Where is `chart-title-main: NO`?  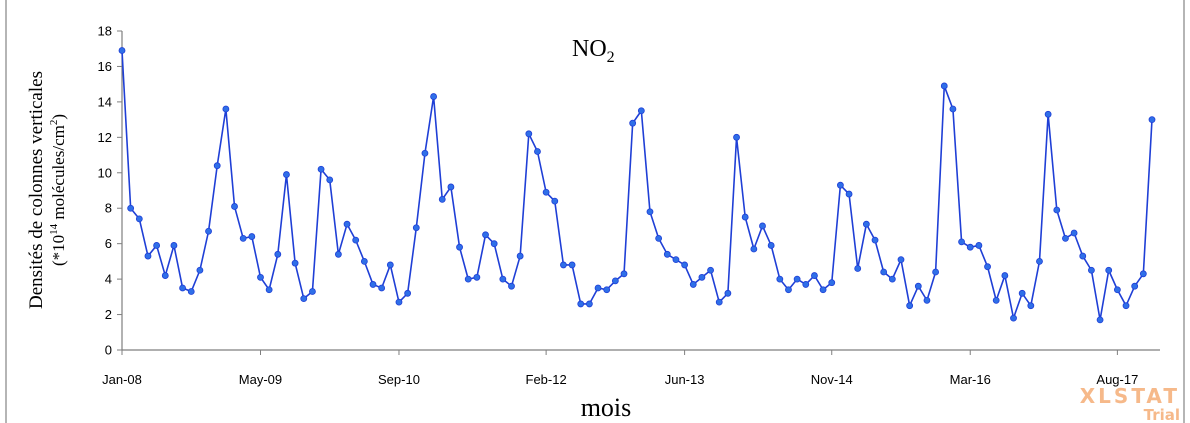 chart-title-main: NO is located at coordinates (589, 49).